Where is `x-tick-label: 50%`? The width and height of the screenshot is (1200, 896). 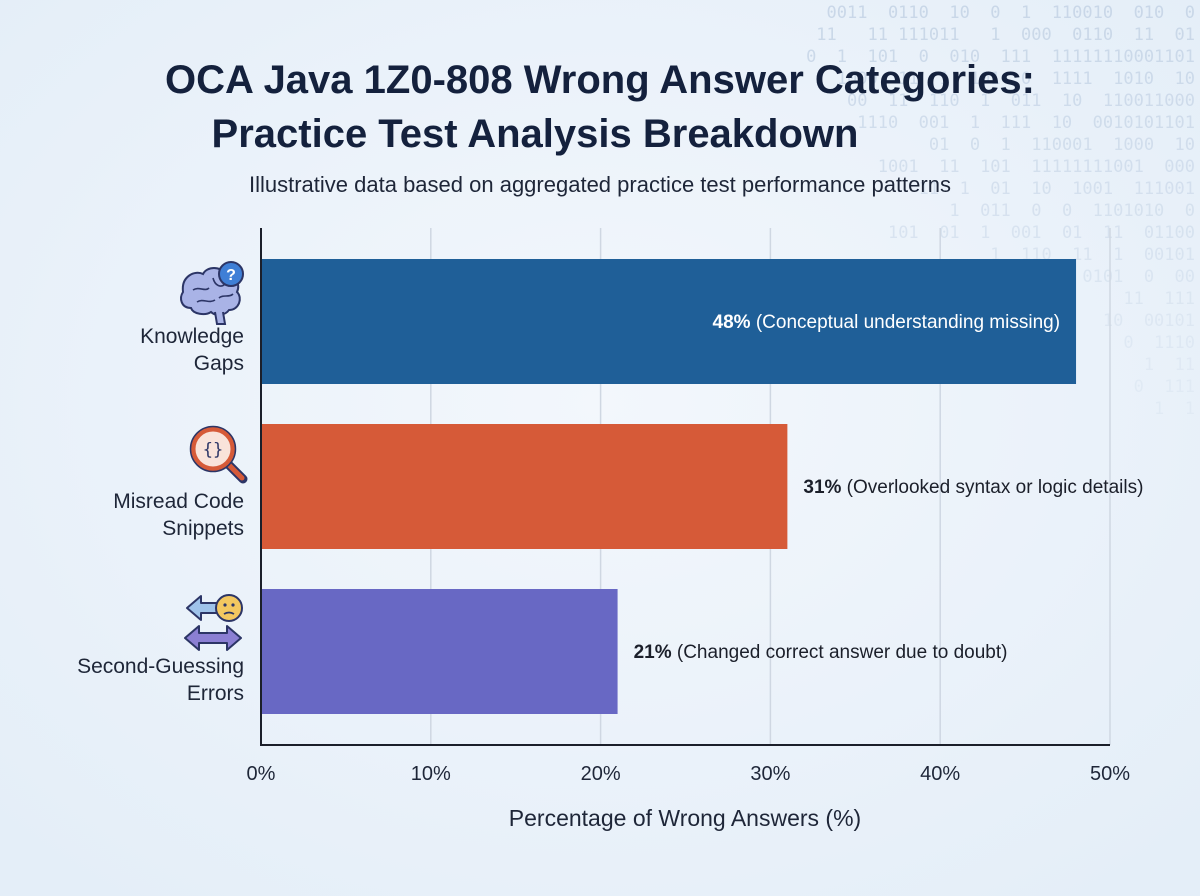 x-tick-label: 50% is located at coordinates (1110, 774).